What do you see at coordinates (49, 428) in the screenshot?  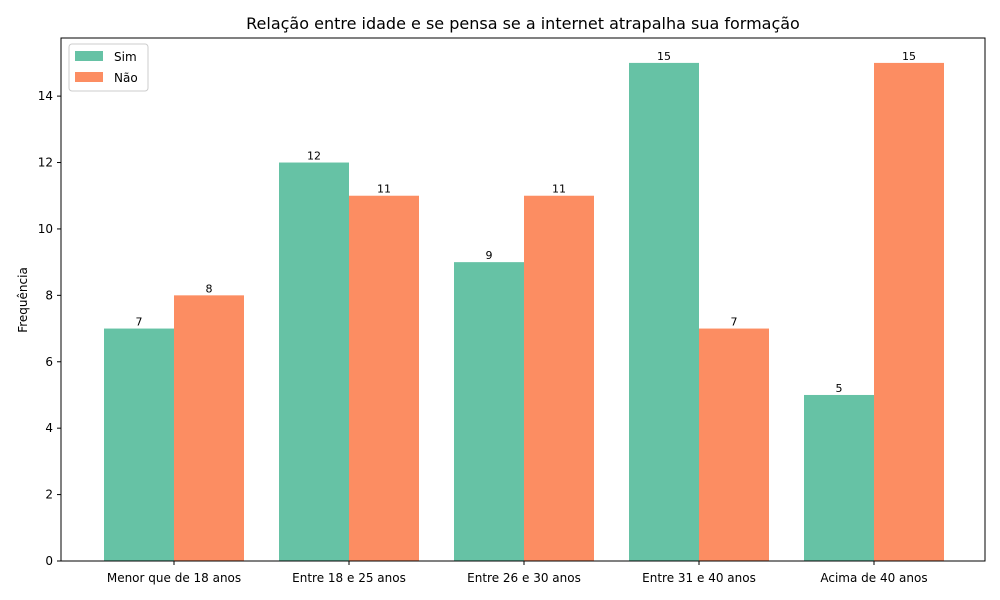 I see `y-tick-label: 4` at bounding box center [49, 428].